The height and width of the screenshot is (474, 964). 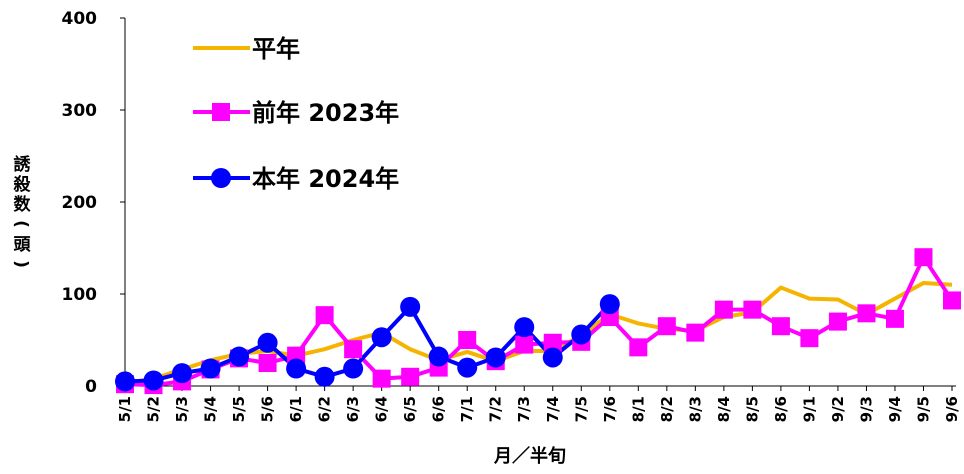 I want to click on x-tick-label: 7/1, so click(x=467, y=409).